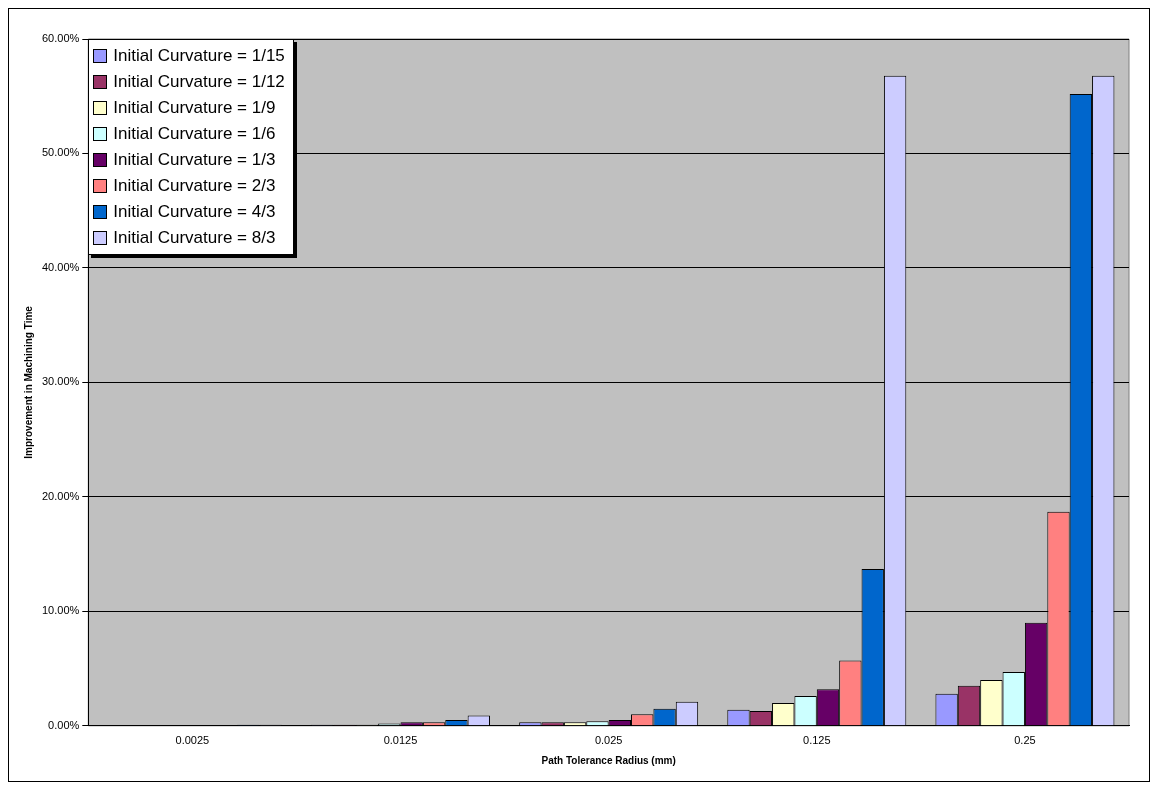 Image resolution: width=1160 pixels, height=792 pixels. I want to click on legend-label: Initial Curvature = 1/15, so click(199, 56).